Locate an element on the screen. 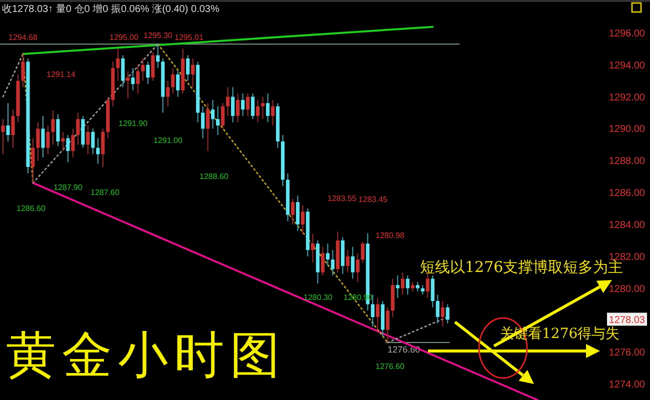 The height and width of the screenshot is (400, 650). annotation: 1286.60 is located at coordinates (31, 208).